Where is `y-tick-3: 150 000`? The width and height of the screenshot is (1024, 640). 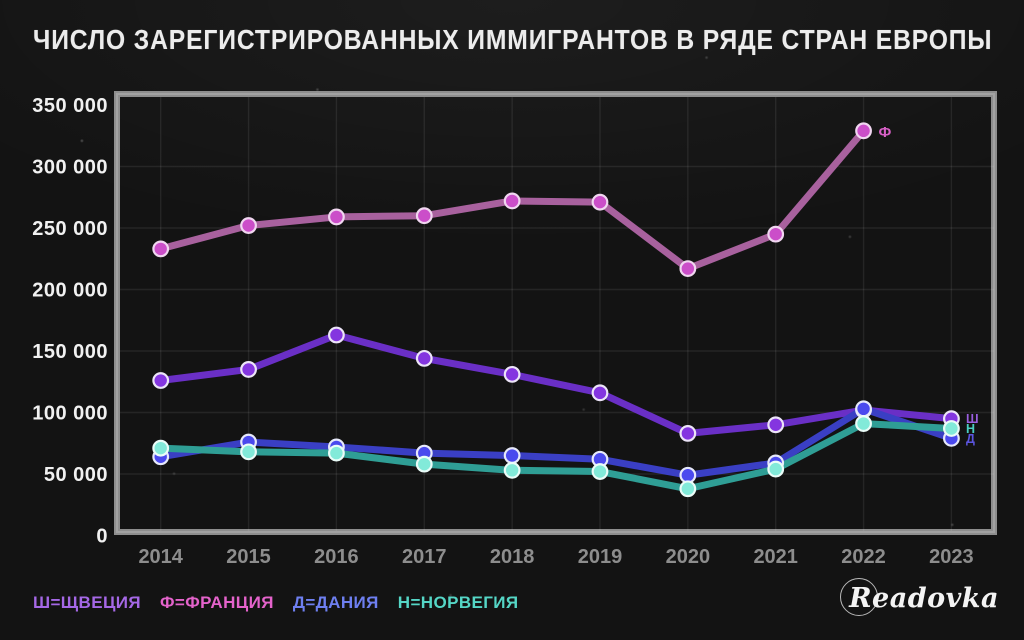 y-tick-3: 150 000 is located at coordinates (70, 352).